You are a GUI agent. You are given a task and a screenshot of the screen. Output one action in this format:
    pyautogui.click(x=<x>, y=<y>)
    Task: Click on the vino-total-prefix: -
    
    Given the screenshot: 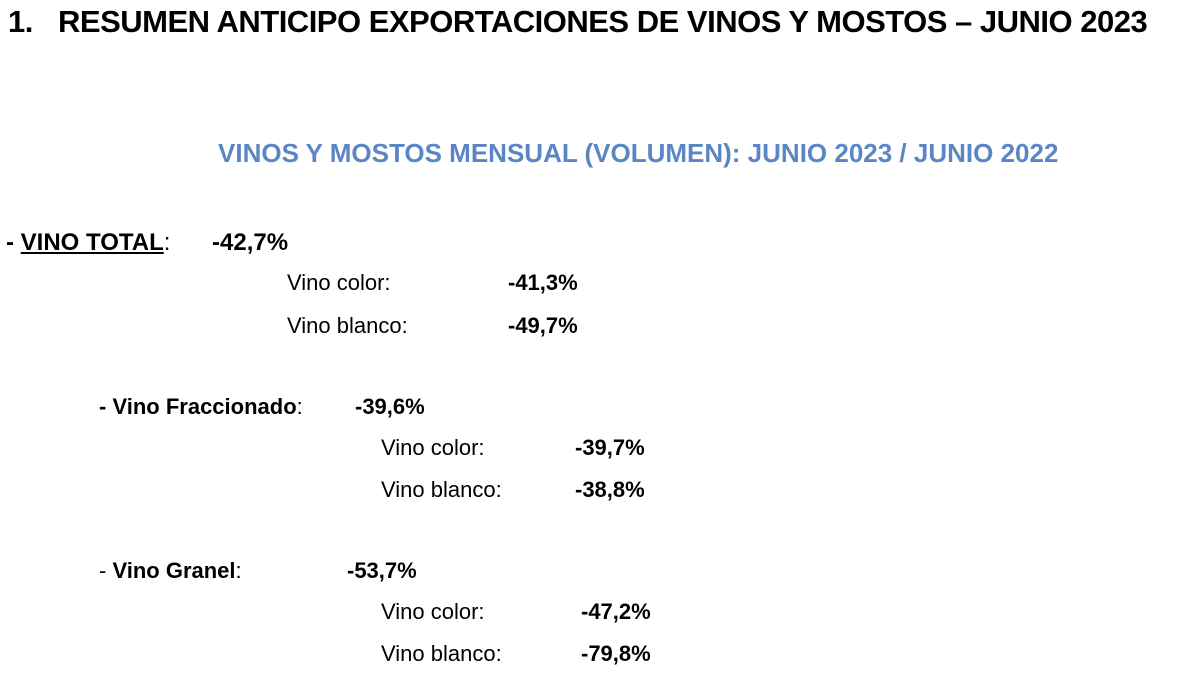 What is the action you would take?
    pyautogui.click(x=13, y=242)
    